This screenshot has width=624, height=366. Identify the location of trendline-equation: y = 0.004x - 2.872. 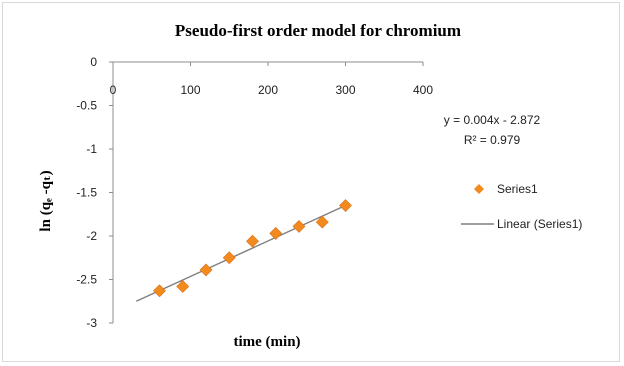
(492, 120).